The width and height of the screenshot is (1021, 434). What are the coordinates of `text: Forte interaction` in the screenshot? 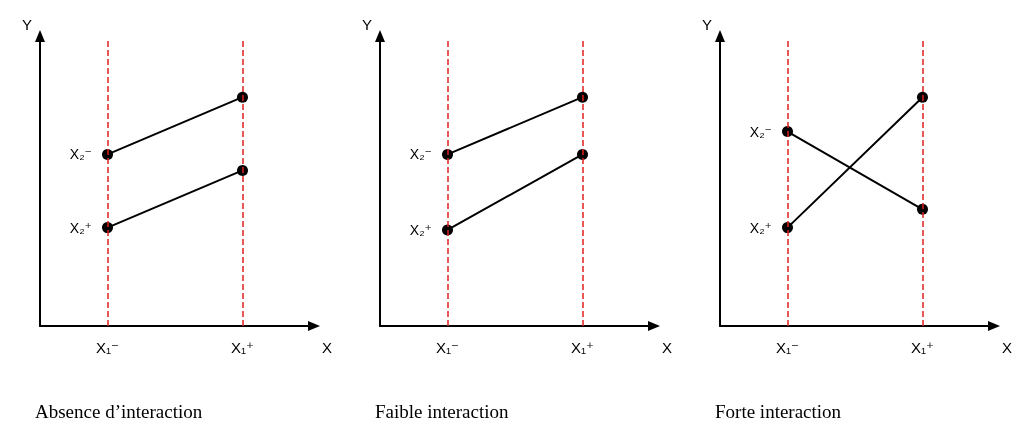 It's located at (778, 411).